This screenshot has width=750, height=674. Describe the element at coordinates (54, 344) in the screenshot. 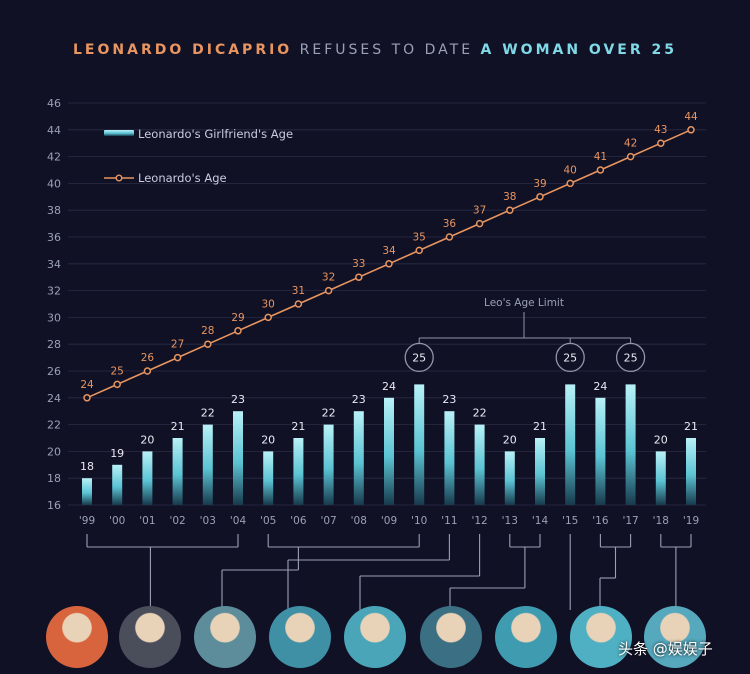

I see `y-tick-label: 28` at that location.